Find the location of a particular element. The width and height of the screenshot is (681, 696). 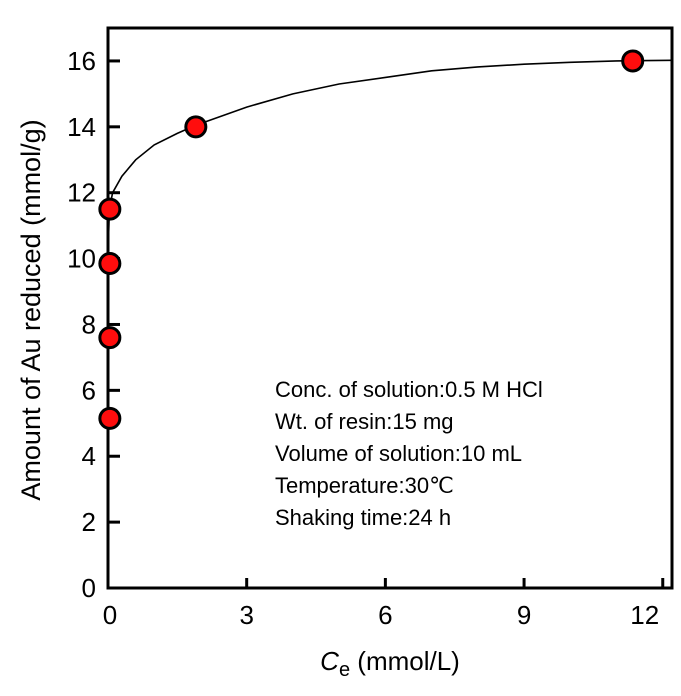

y-tick-label: 2 is located at coordinates (89, 522).